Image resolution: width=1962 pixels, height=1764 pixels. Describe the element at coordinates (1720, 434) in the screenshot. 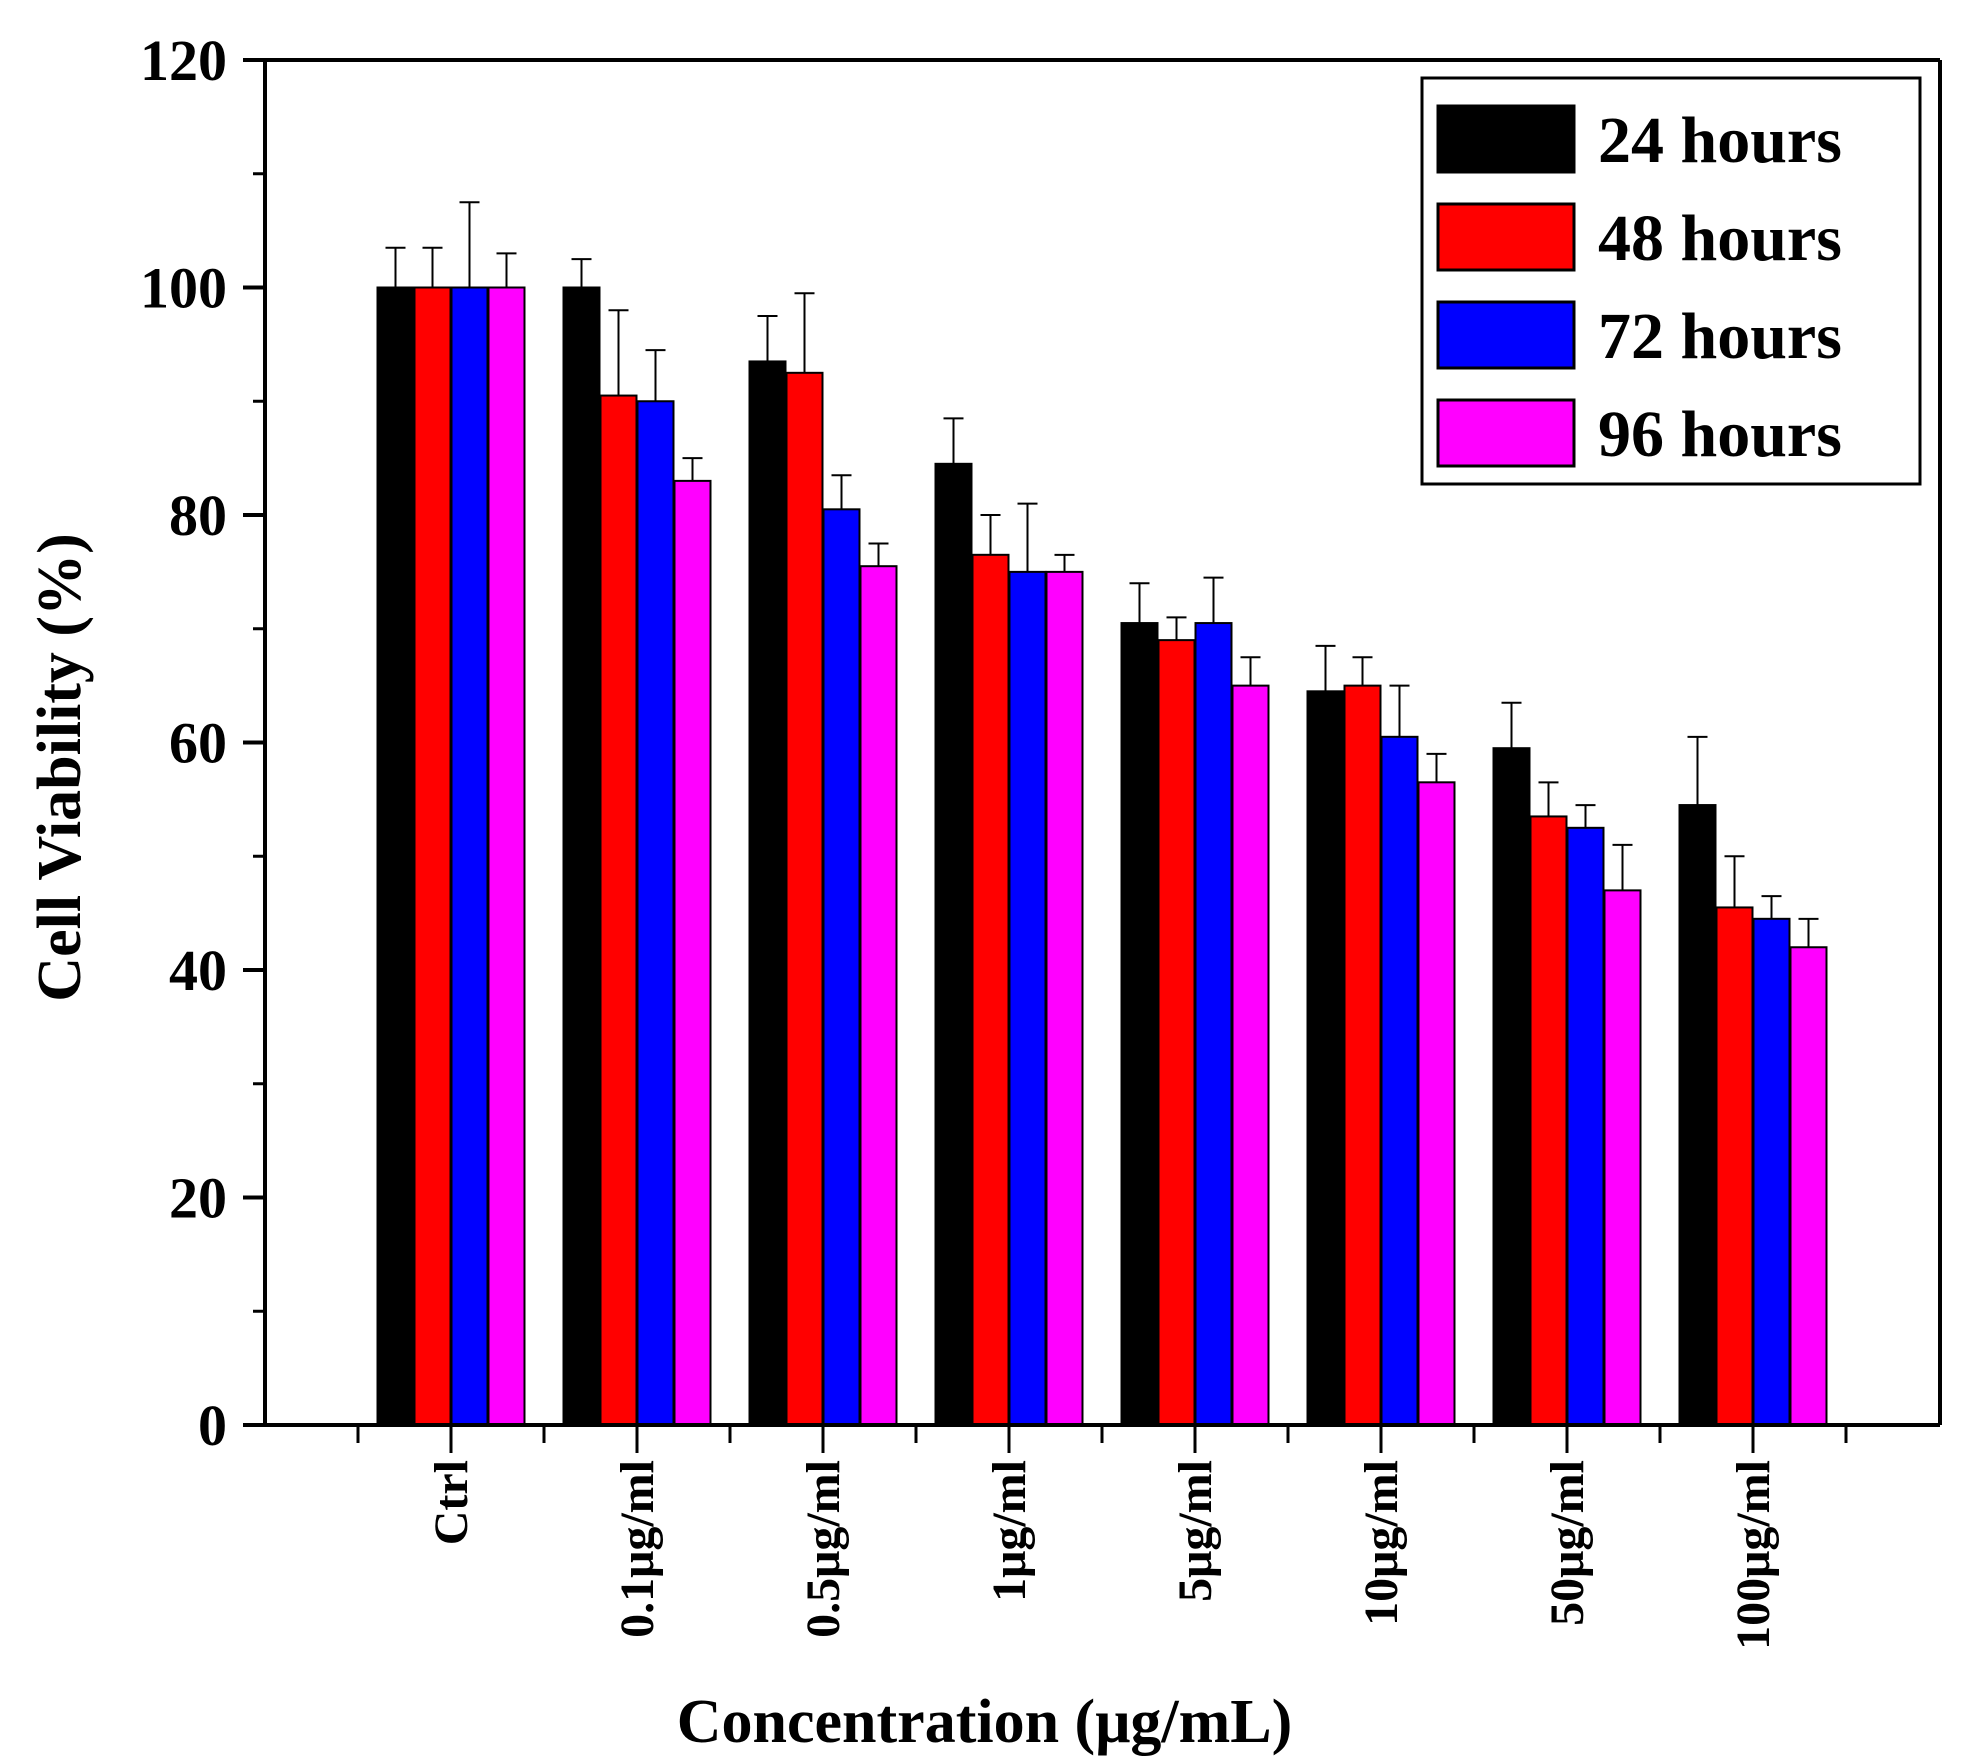

I see `legend-label-96-hours: 96 hours` at that location.